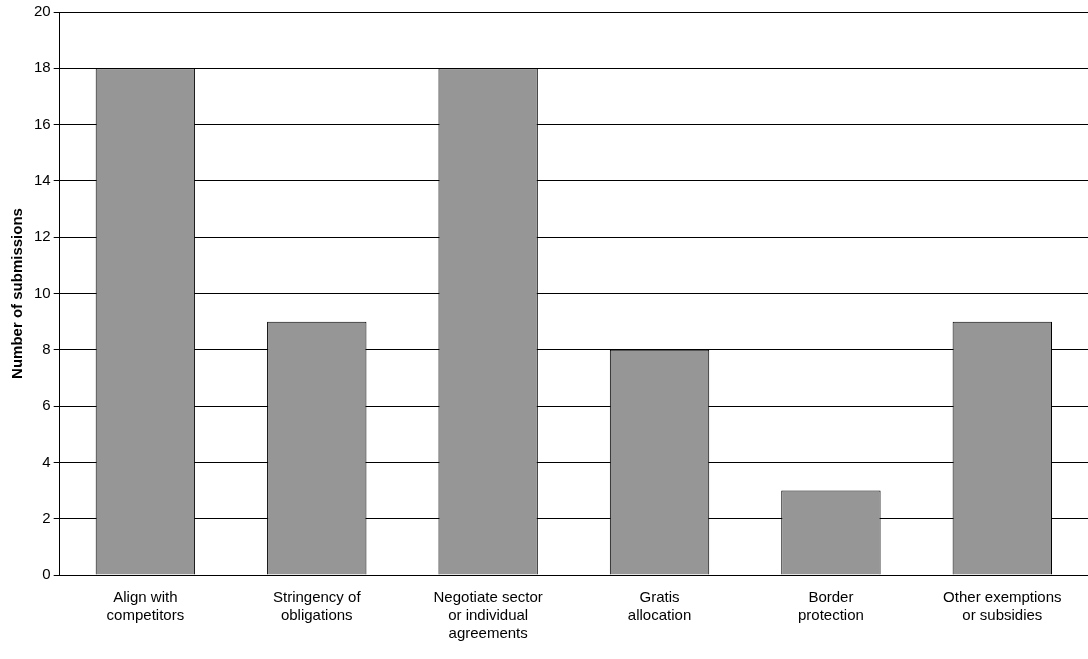 Image resolution: width=1088 pixels, height=659 pixels. Describe the element at coordinates (42, 180) in the screenshot. I see `y-tick-label: 14` at that location.